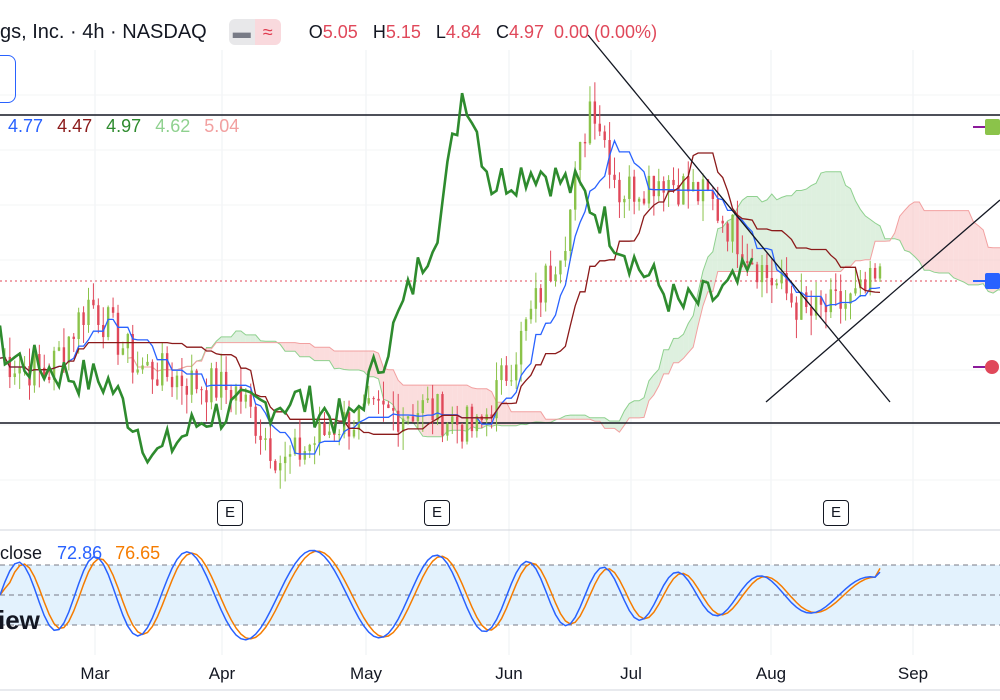 The image size is (1000, 700). What do you see at coordinates (80, 553) in the screenshot?
I see `stochastic-legend: close 72.86 76.65` at bounding box center [80, 553].